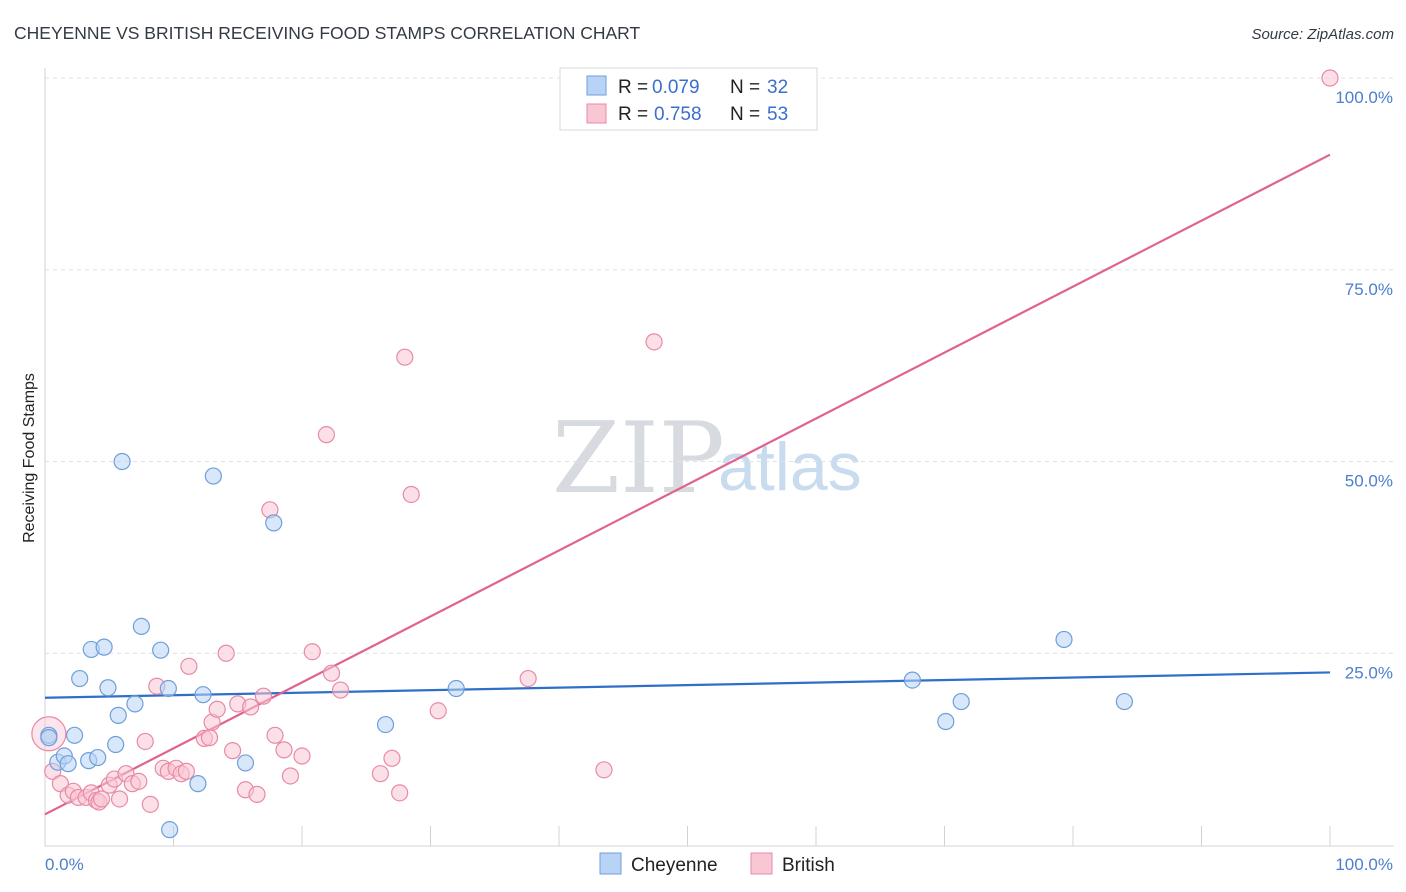 Image resolution: width=1406 pixels, height=892 pixels. Describe the element at coordinates (676, 87) in the screenshot. I see `legend-r-value-cheyenne: 0.079` at that location.